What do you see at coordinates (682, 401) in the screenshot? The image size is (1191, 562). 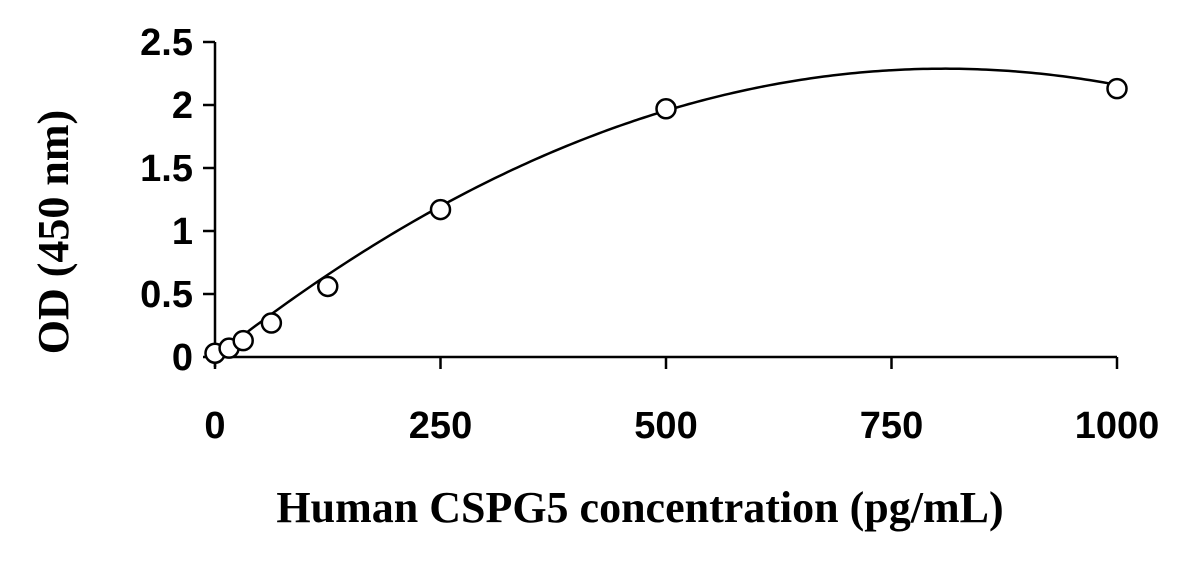 I see `x-axis: 0 250 500 750 1000` at bounding box center [682, 401].